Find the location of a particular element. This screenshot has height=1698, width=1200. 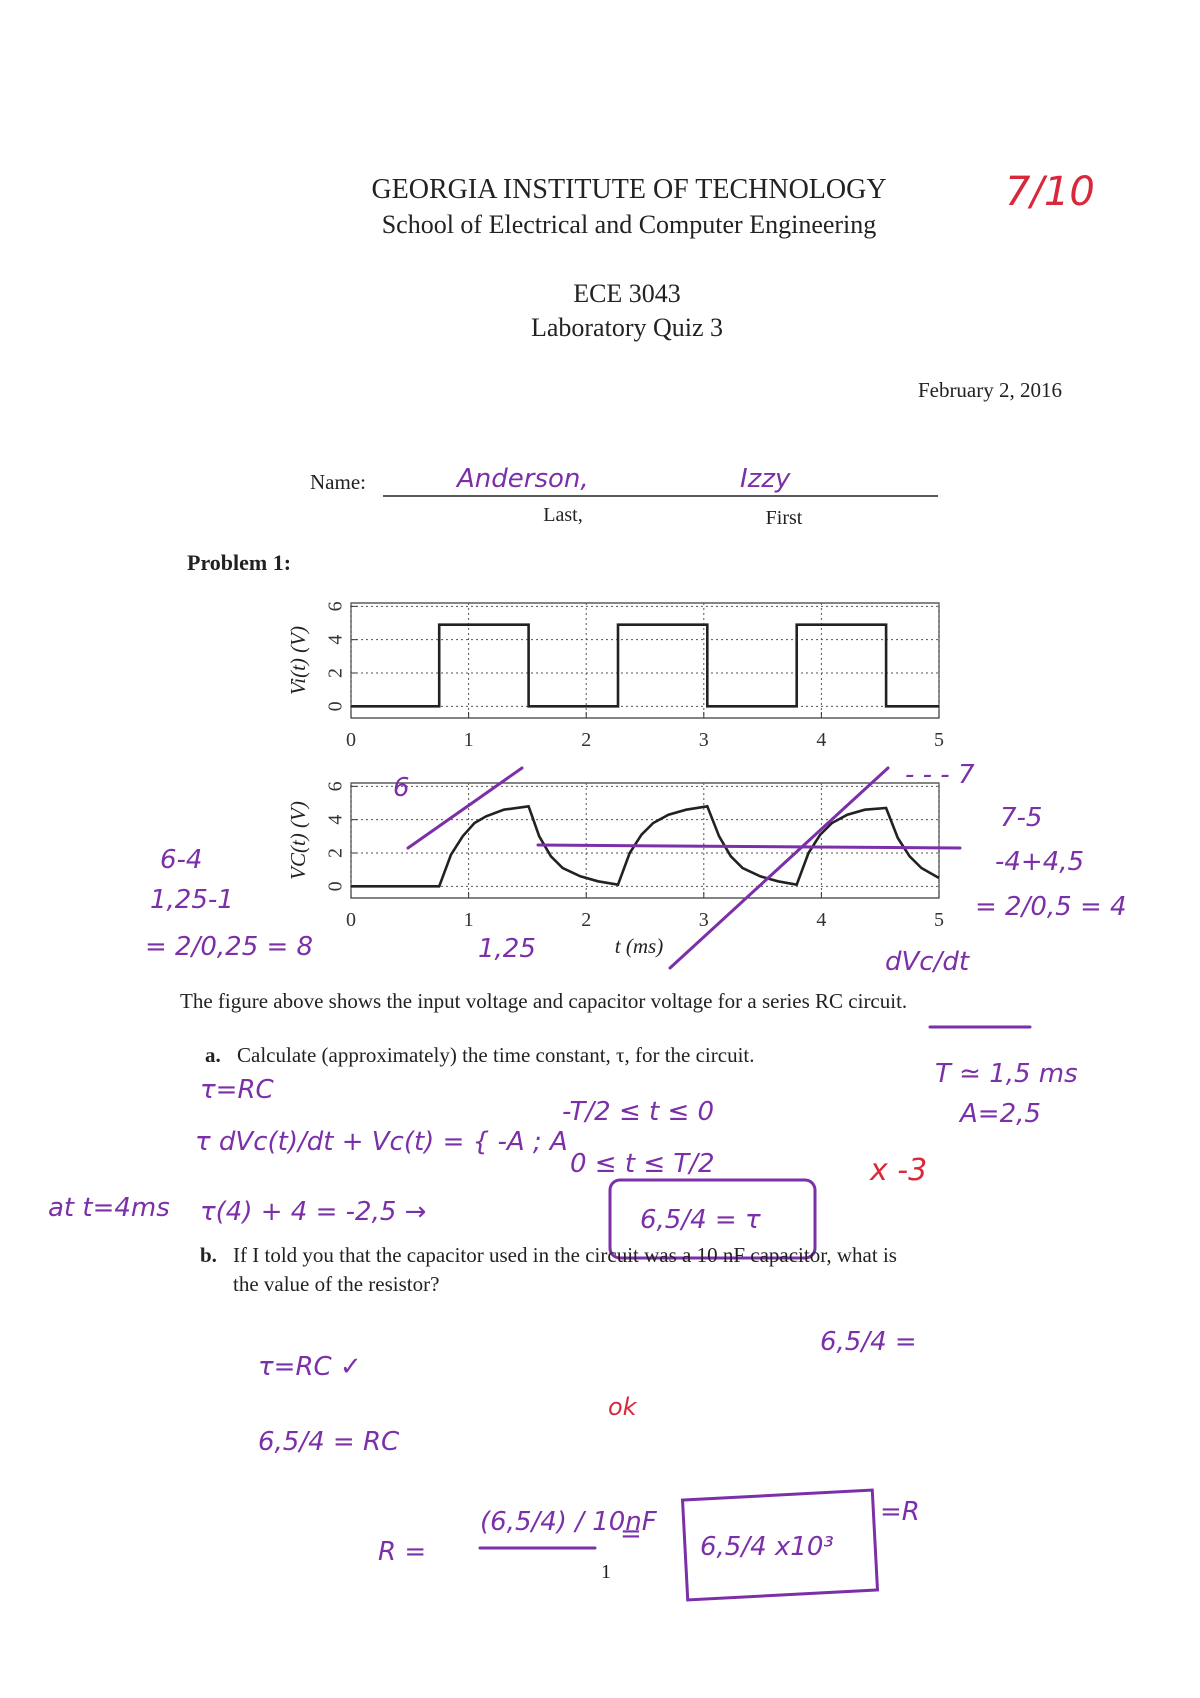

handwriting: 6 is located at coordinates (401, 788).